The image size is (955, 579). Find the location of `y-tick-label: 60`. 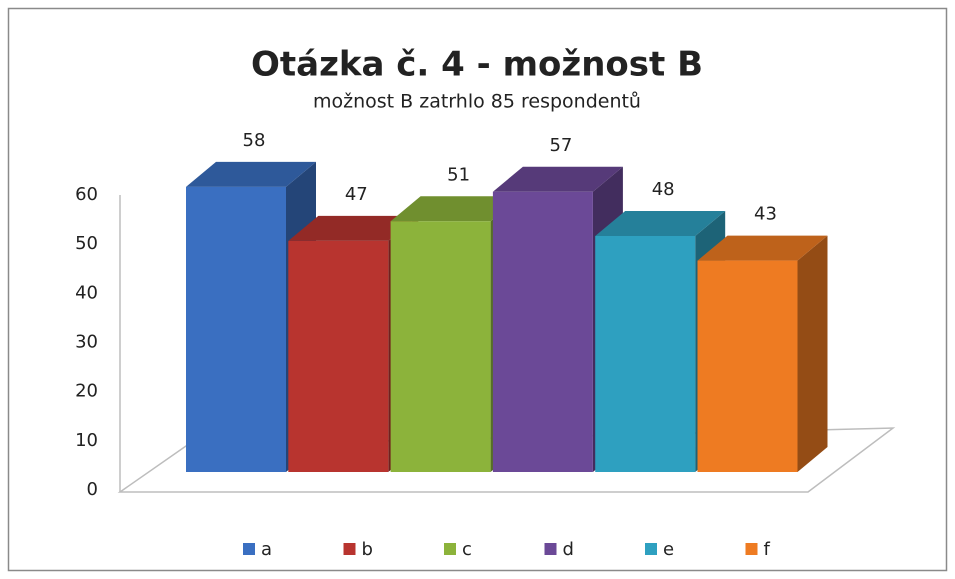

y-tick-label: 60 is located at coordinates (86, 194).